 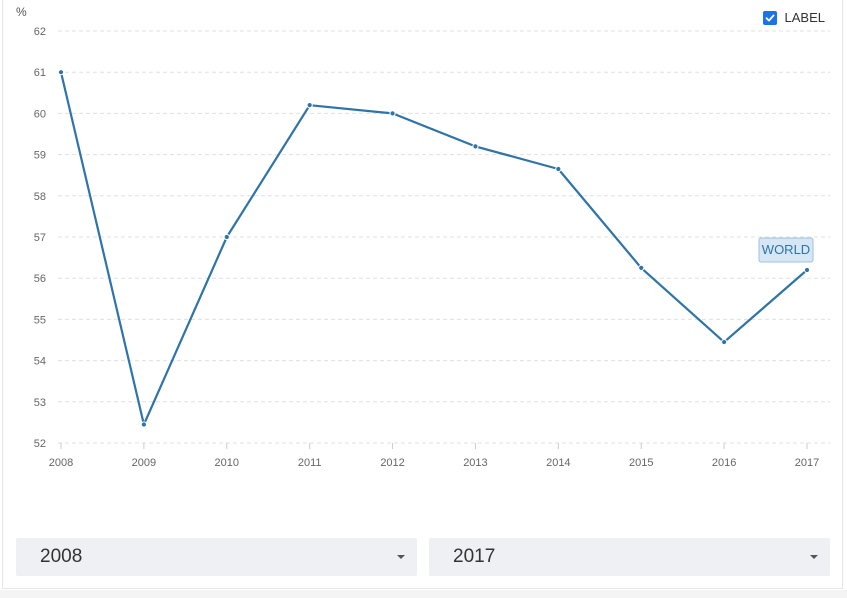 I want to click on end-year-select: 2017, so click(x=629, y=557).